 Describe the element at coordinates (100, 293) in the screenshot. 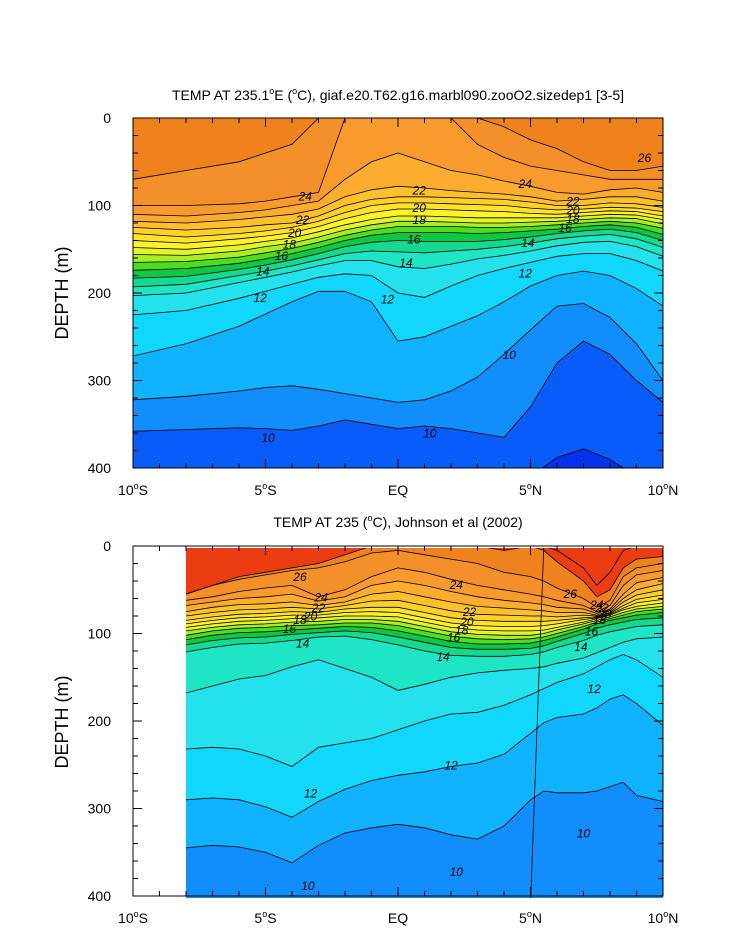

I see `y-tick-label: 200` at that location.